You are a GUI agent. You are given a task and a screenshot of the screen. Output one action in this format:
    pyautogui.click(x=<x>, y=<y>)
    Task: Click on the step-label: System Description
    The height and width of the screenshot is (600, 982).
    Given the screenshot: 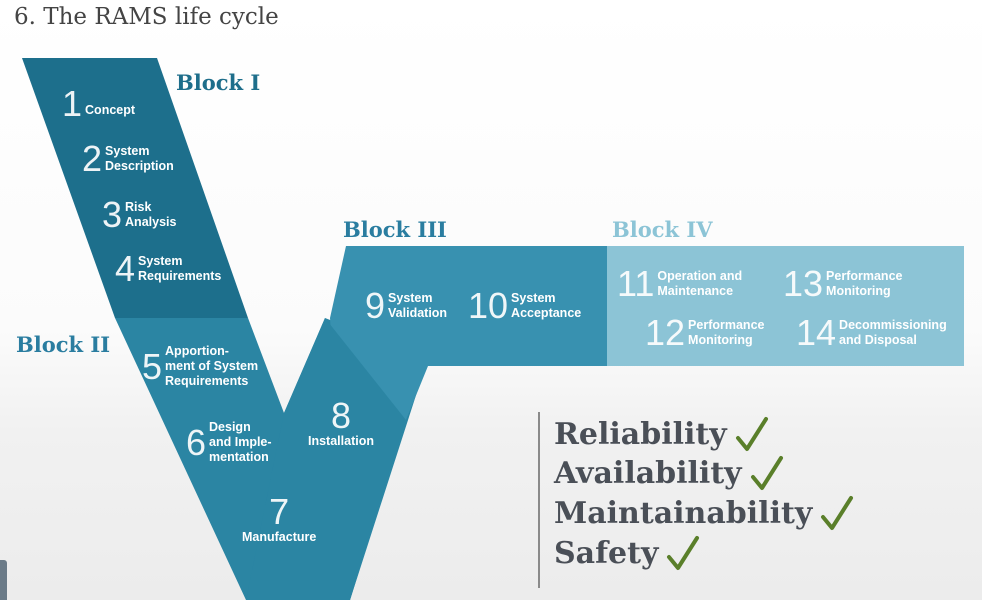 What is the action you would take?
    pyautogui.click(x=139, y=158)
    